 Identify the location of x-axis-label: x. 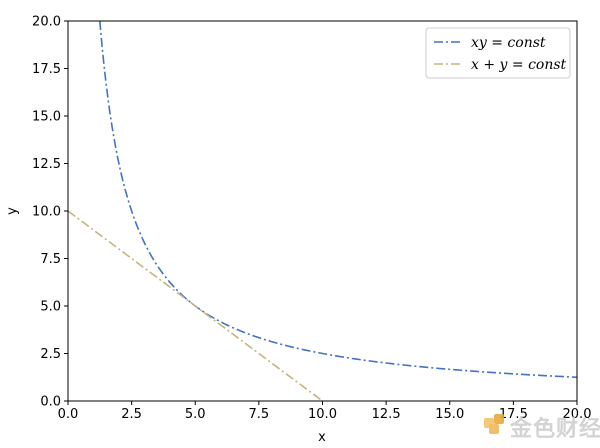
(322, 437).